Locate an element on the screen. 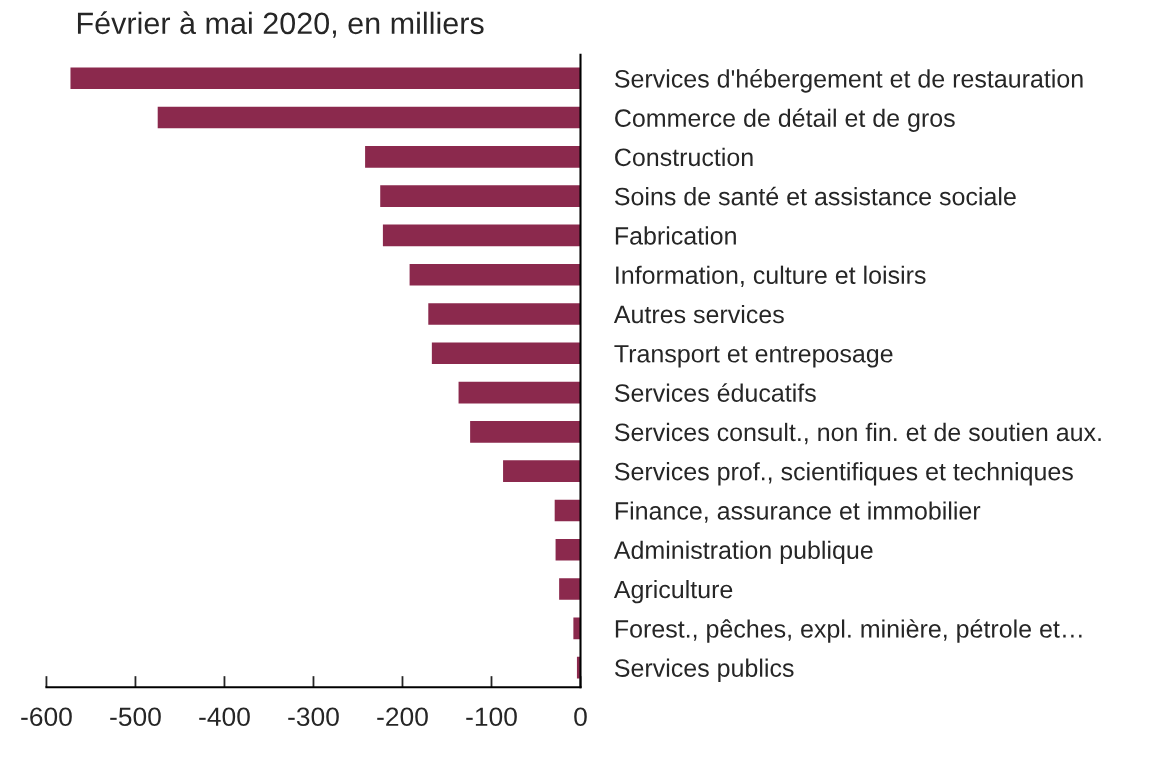  y-tick-label: Administration publique is located at coordinates (743, 552).